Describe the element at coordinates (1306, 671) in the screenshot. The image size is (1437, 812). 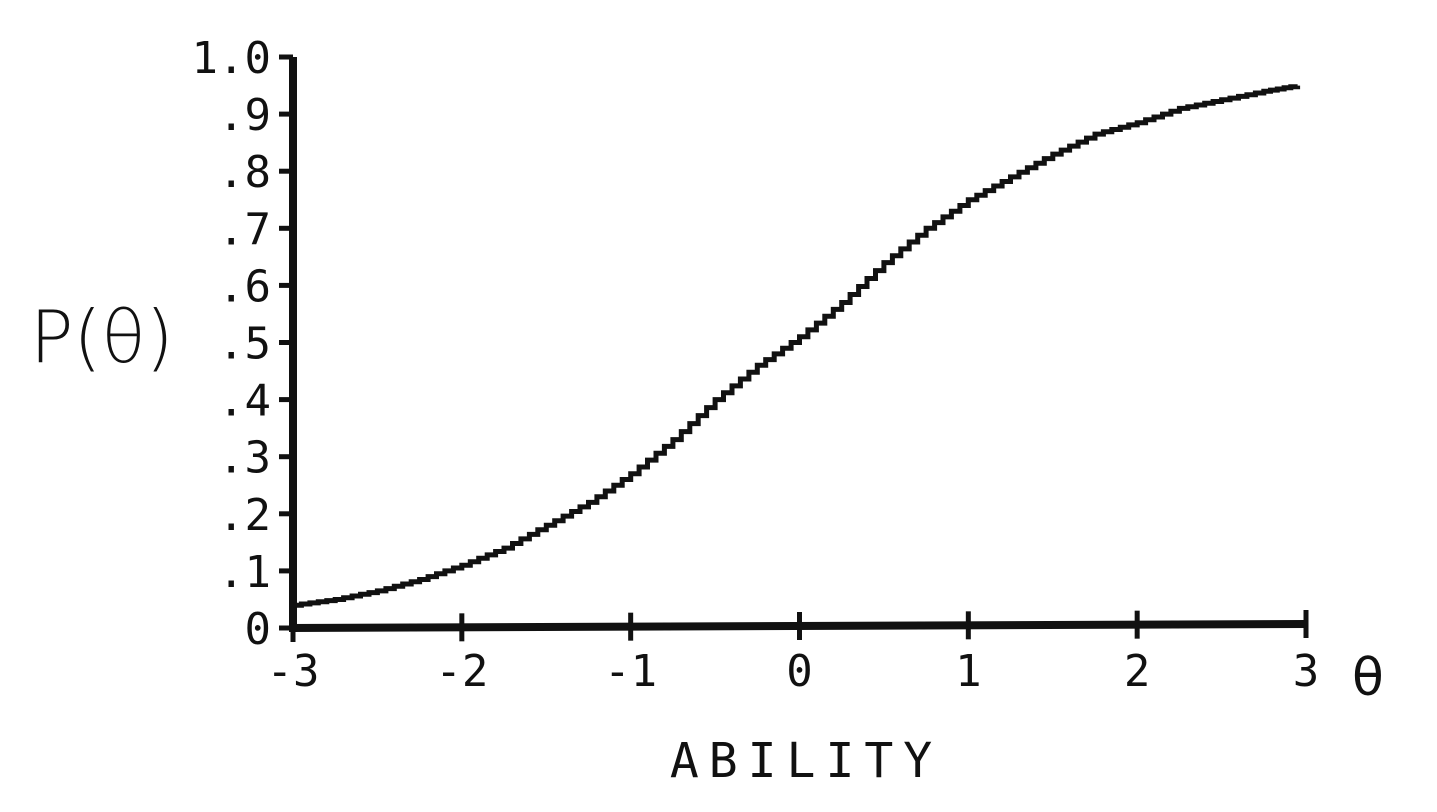
I see `x-tick-label: 3` at that location.